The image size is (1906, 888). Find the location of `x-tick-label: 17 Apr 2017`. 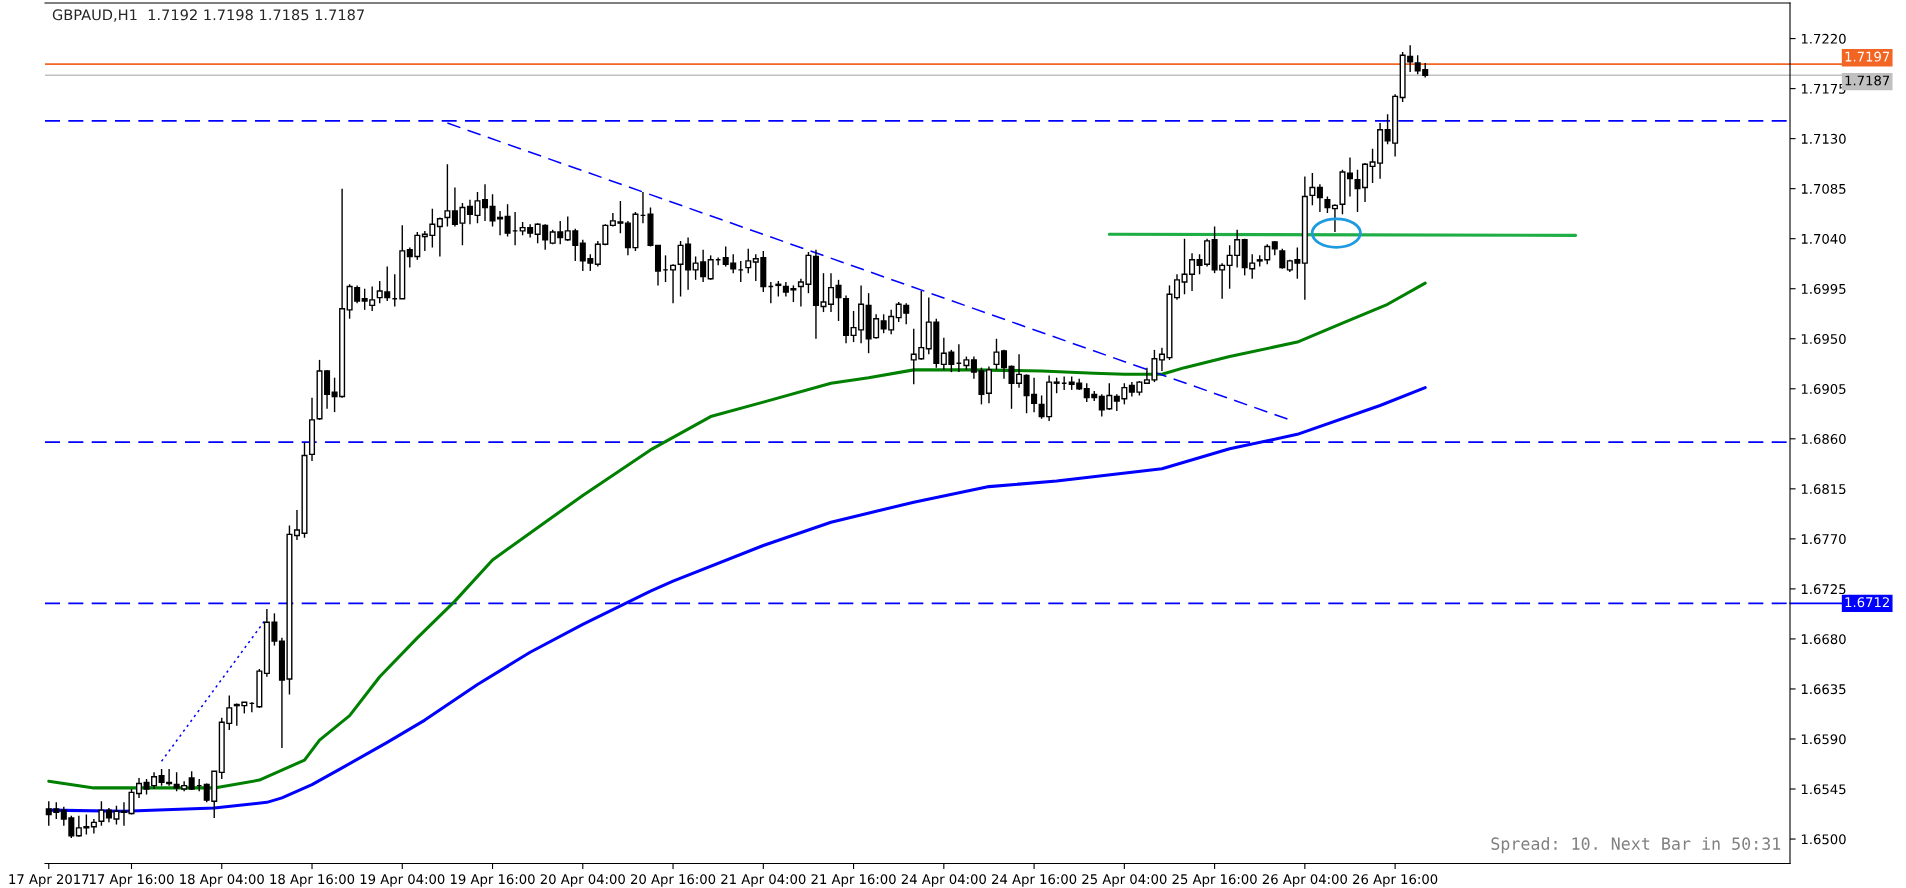

x-tick-label: 17 Apr 2017 is located at coordinates (49, 880).